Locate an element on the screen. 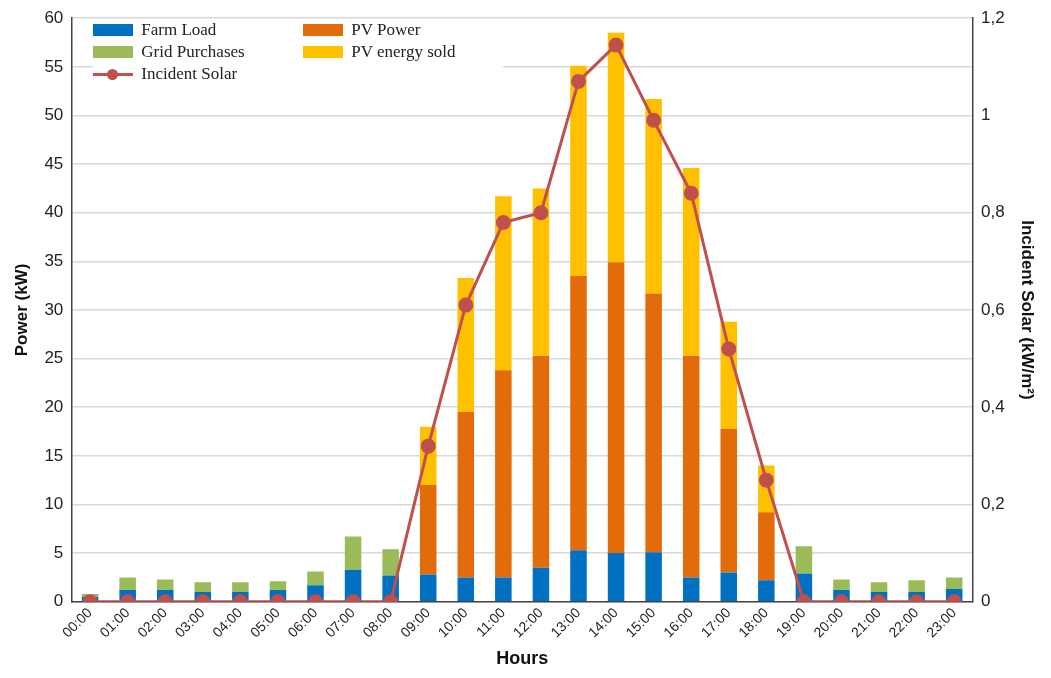 This screenshot has height=678, width=1051. y2-tick-label: 0,8 is located at coordinates (992, 212).